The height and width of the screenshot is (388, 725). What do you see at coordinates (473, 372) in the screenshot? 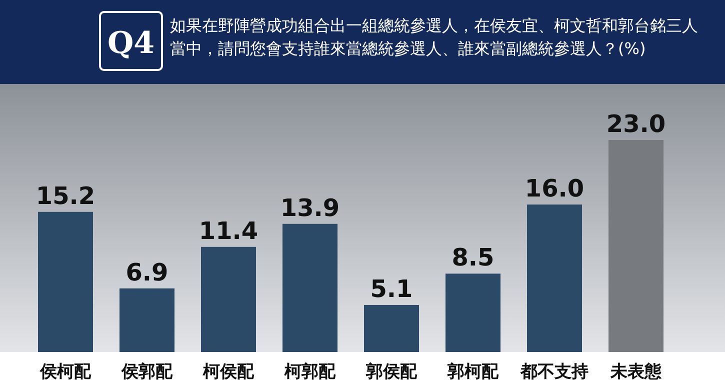
I see `x-tick-label: 郭柯配` at bounding box center [473, 372].